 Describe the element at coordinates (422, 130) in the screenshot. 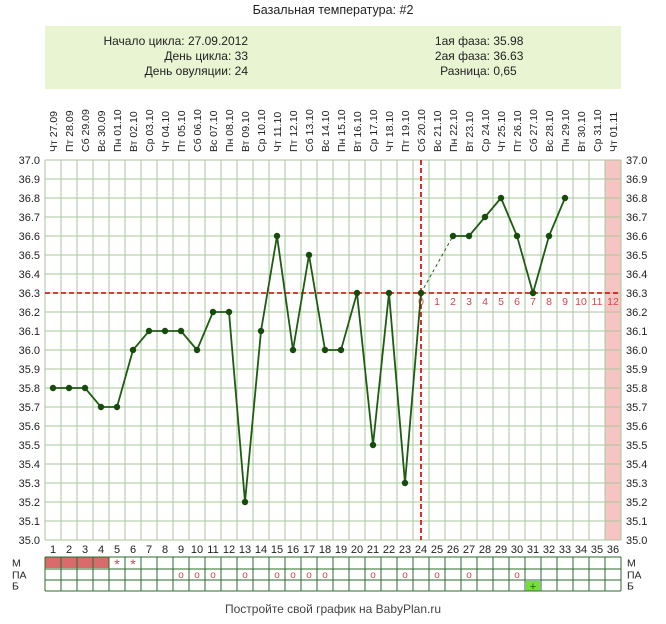

I see `date-label: Сб 20.10` at that location.